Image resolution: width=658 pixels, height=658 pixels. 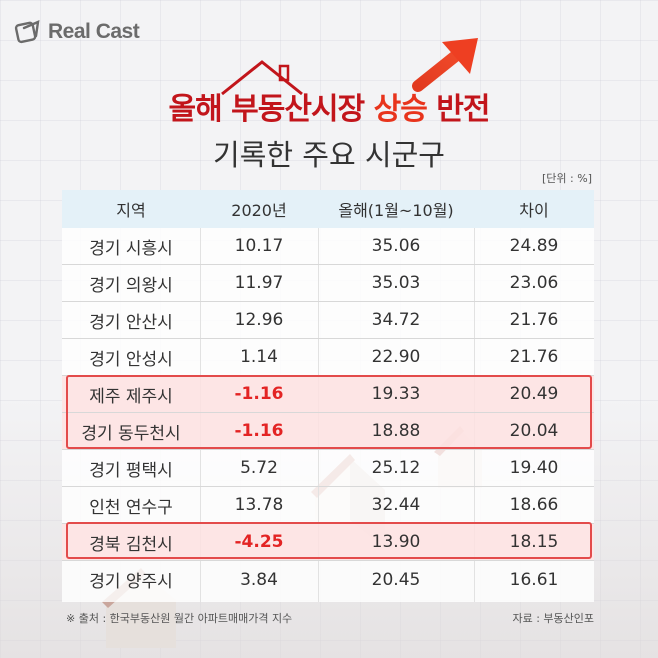 I want to click on header-diff: 차이, so click(x=534, y=210).